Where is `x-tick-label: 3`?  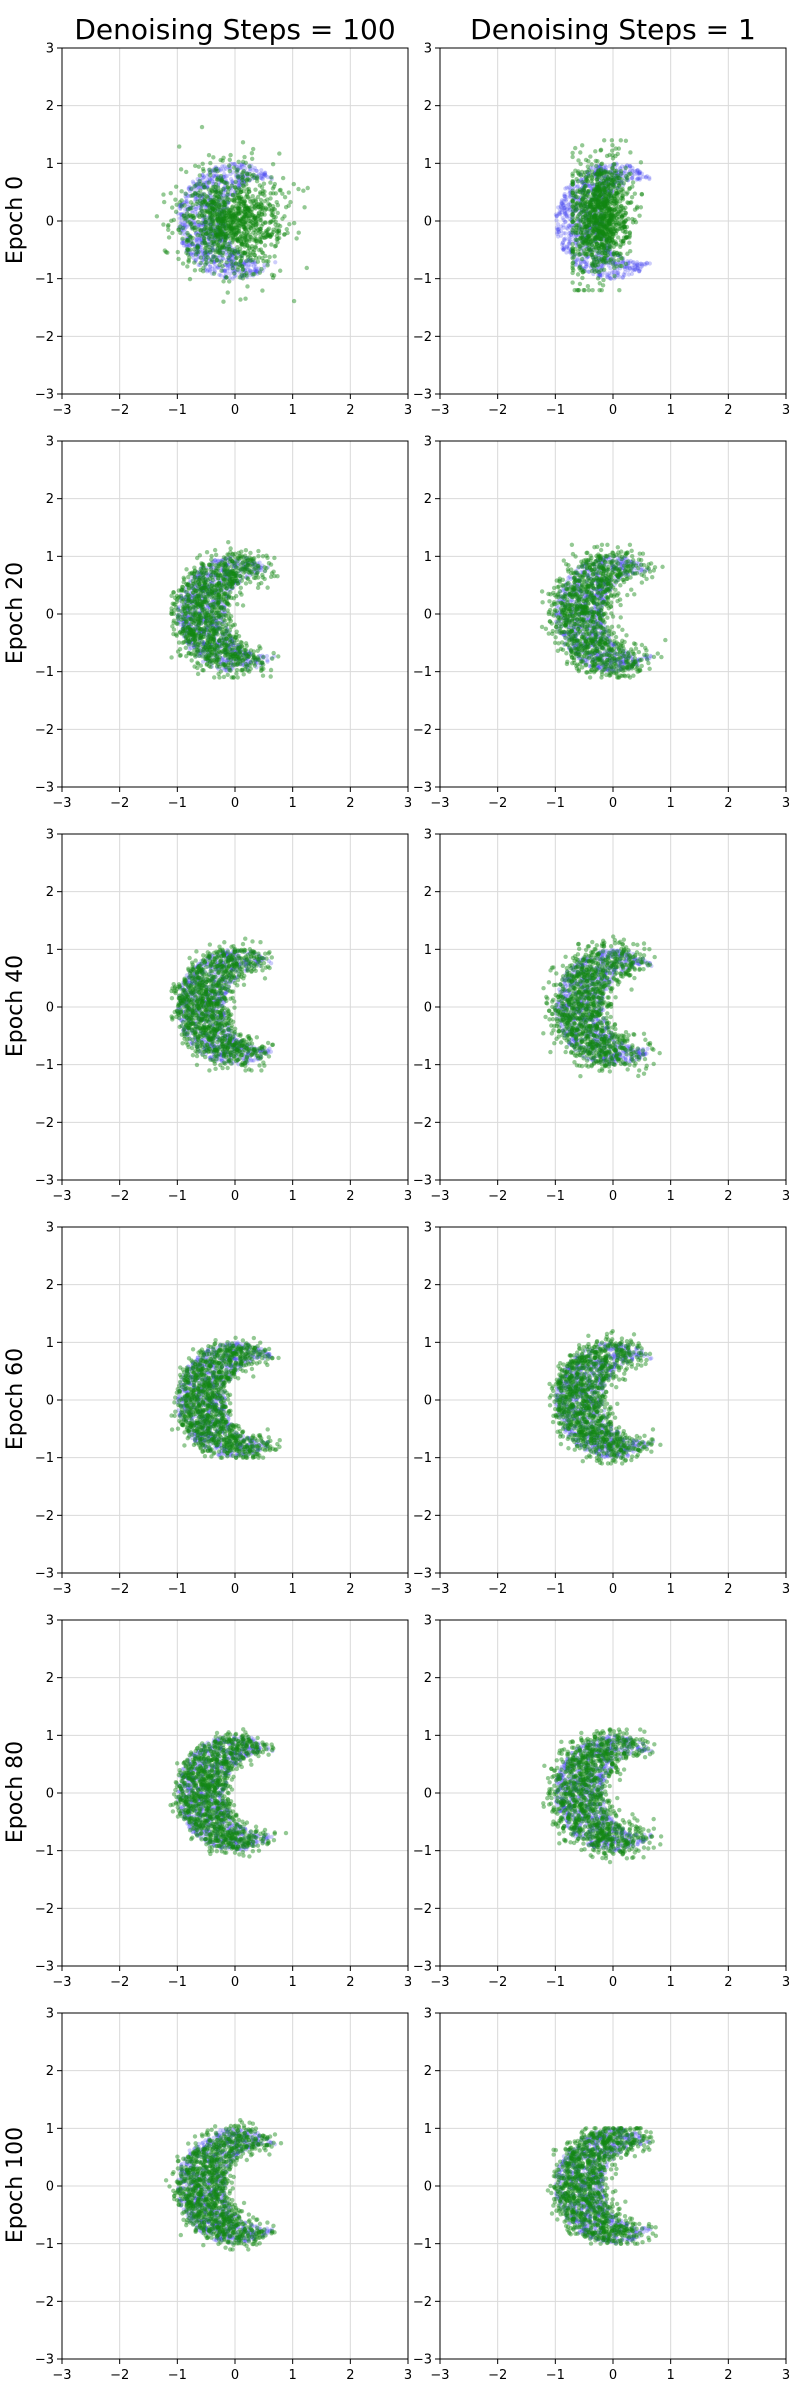 x-tick-label: 3 is located at coordinates (408, 410).